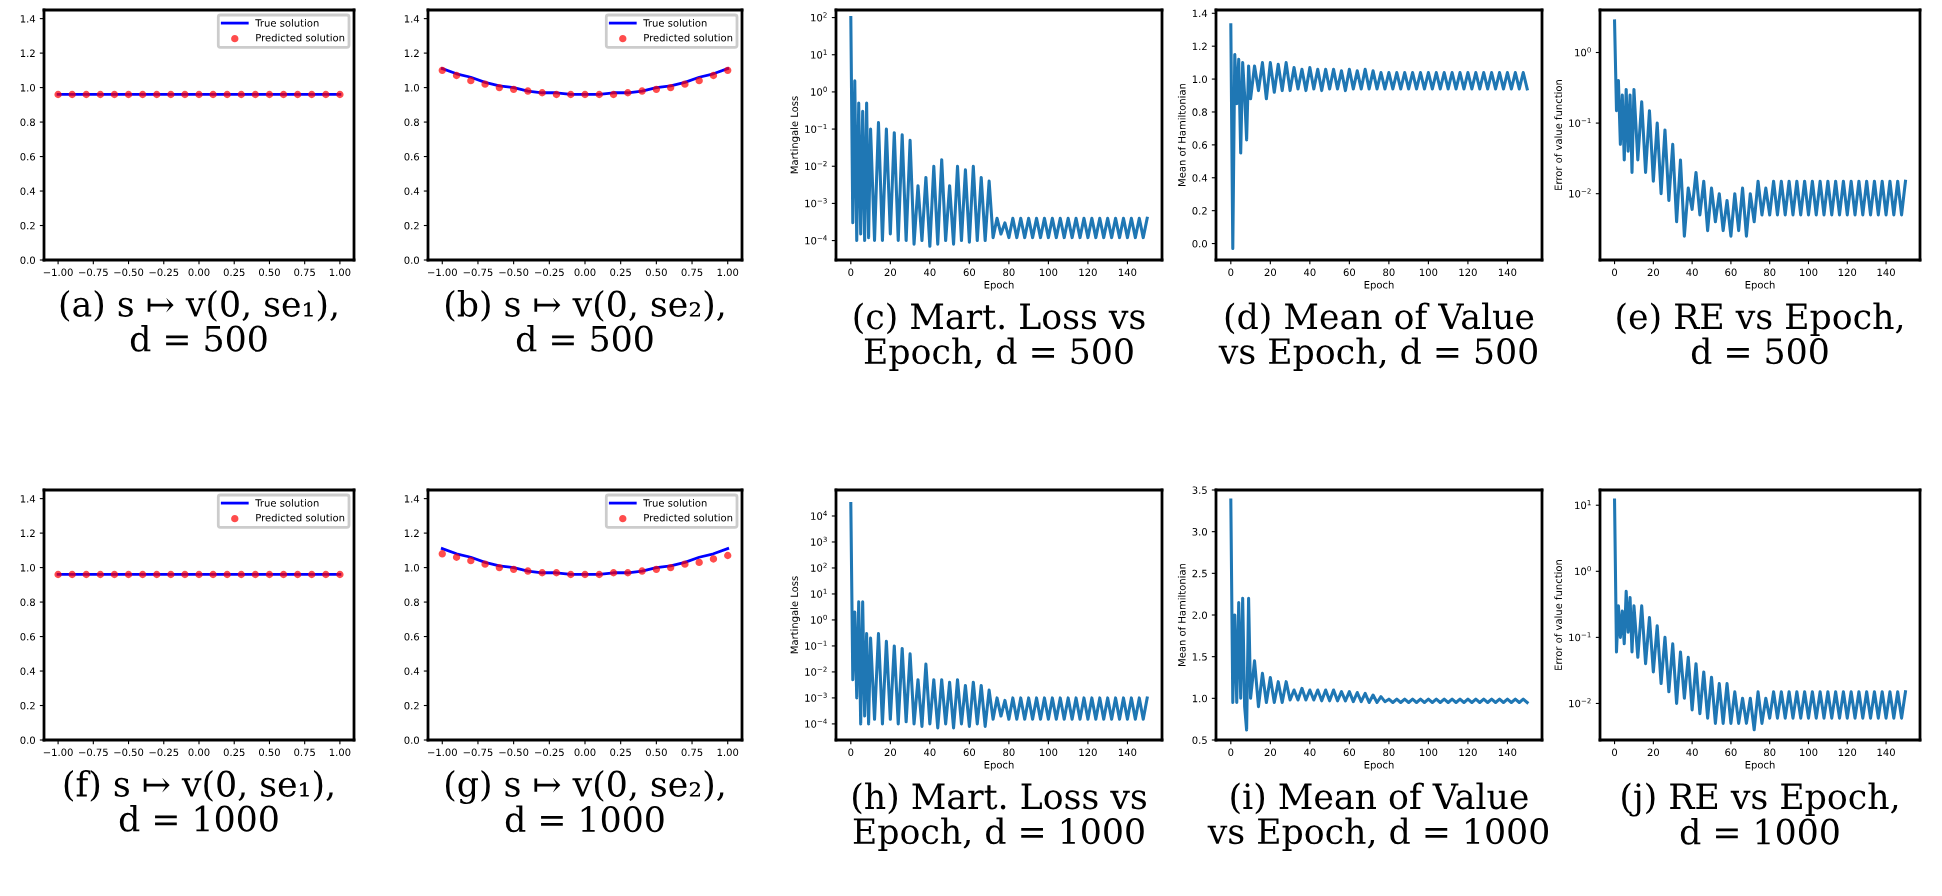  I want to click on text: (j) RE vs Epoch, d = 1000, so click(1760, 813).